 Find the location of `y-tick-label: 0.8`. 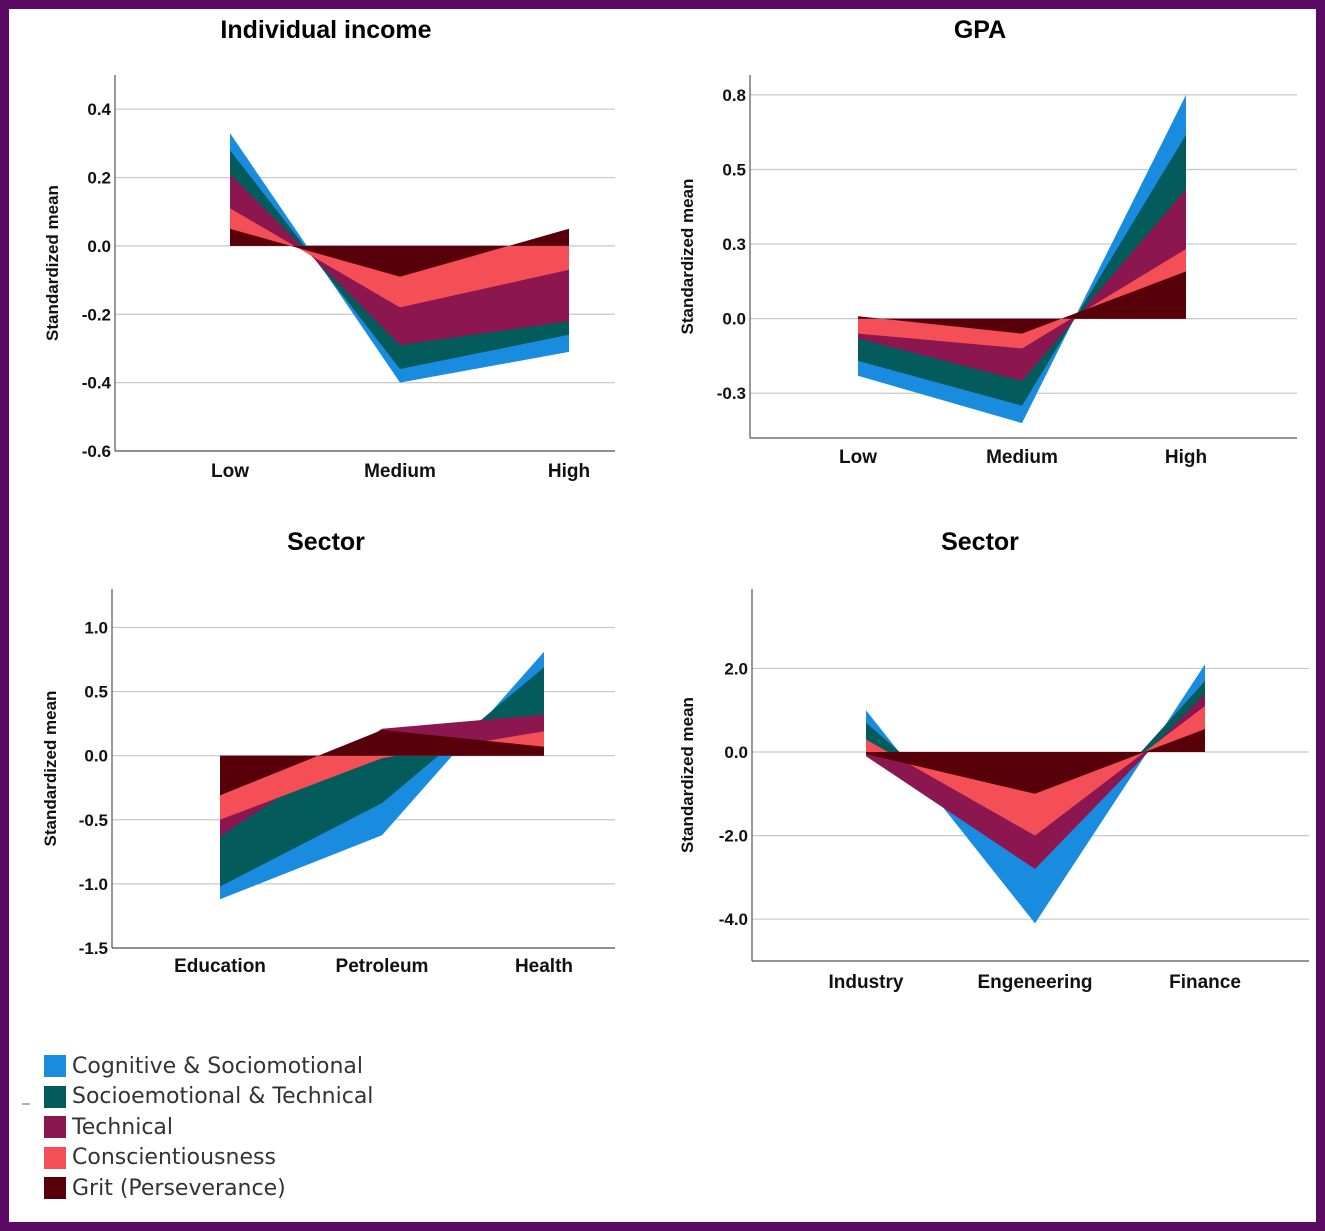

y-tick-label: 0.8 is located at coordinates (734, 95).